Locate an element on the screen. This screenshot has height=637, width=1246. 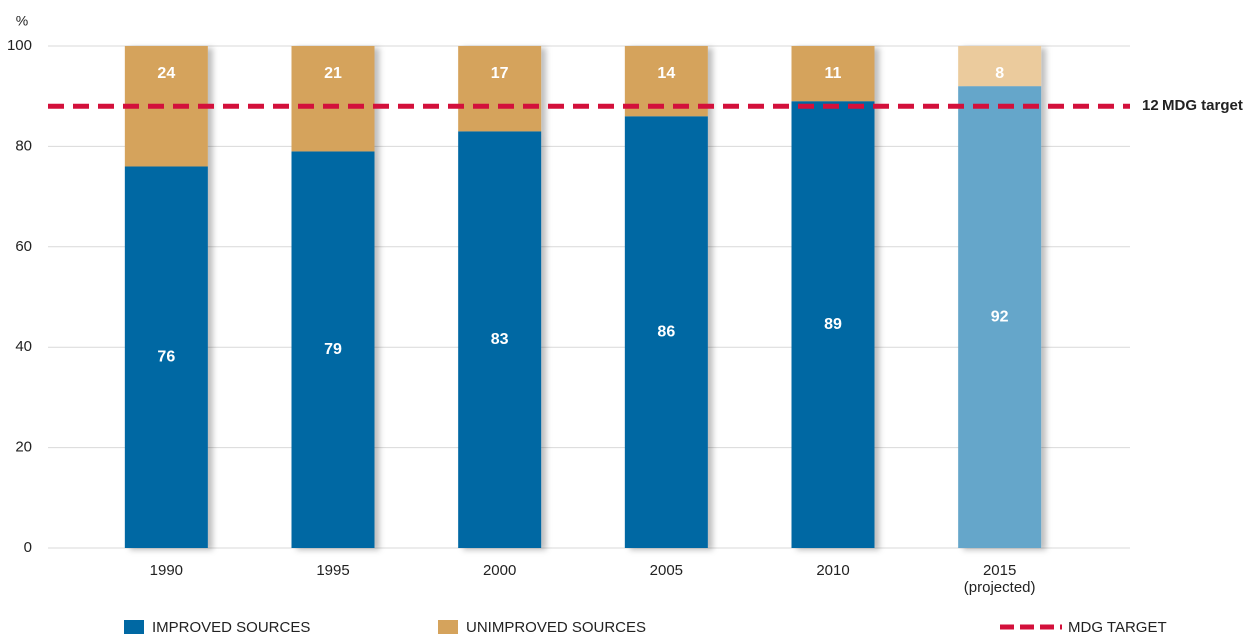
value-label: 89 is located at coordinates (833, 324).